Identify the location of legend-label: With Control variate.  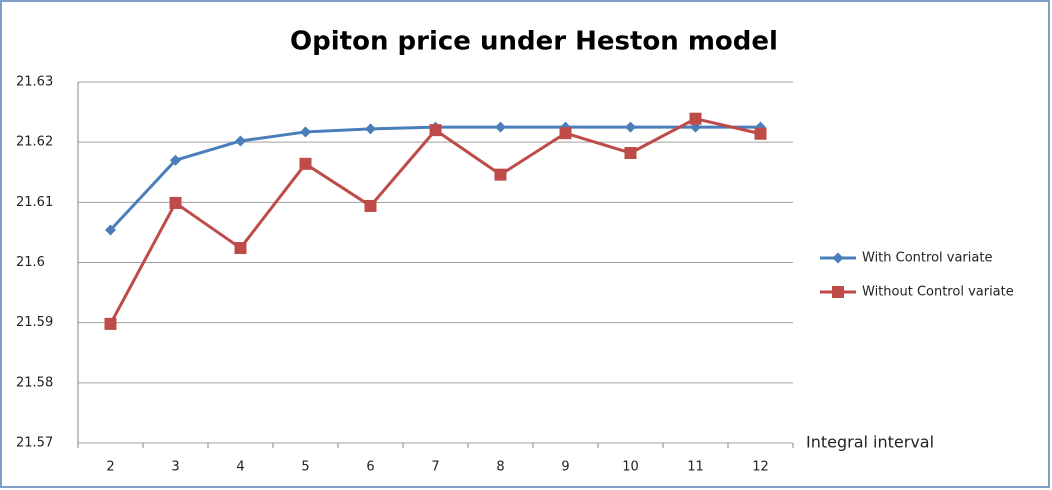
(927, 258).